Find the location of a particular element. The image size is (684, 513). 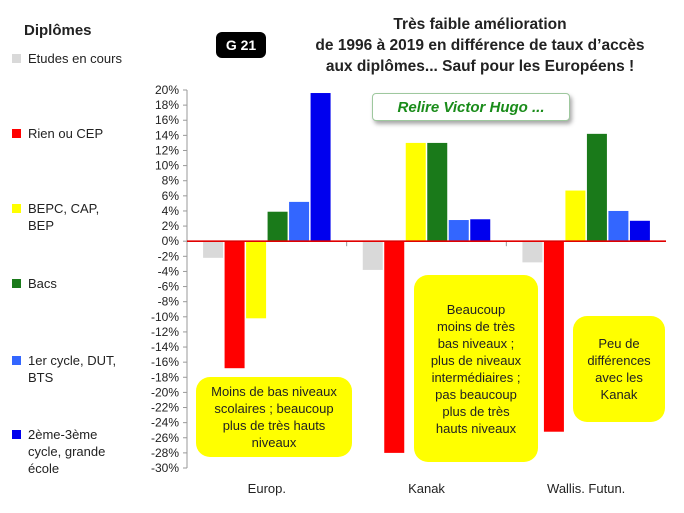

note-europ-line: Moins de bas niveaux is located at coordinates (274, 391).